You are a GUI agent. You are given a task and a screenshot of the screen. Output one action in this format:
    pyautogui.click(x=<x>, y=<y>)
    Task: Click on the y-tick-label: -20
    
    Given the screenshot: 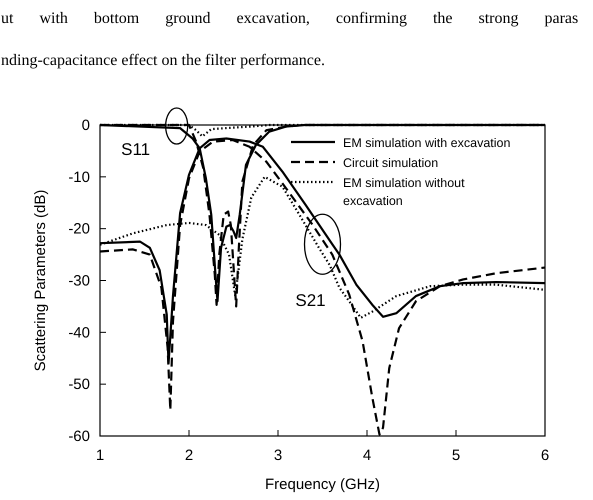 What is the action you would take?
    pyautogui.click(x=79, y=229)
    